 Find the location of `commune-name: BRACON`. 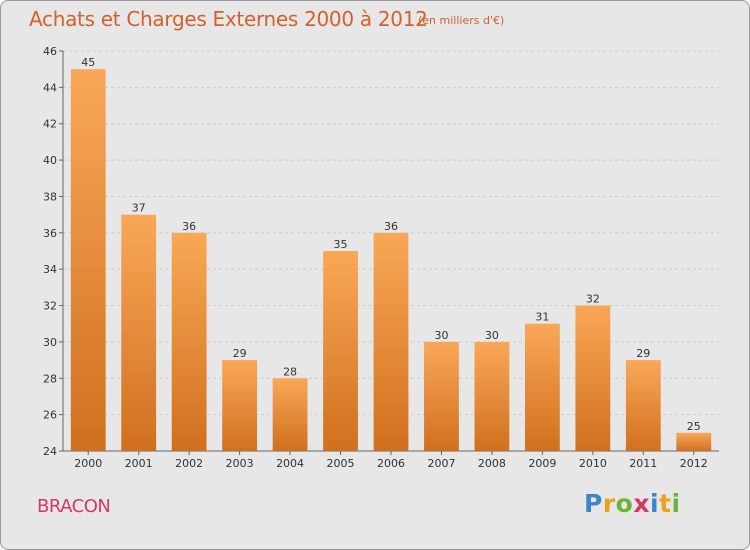

commune-name: BRACON is located at coordinates (74, 506).